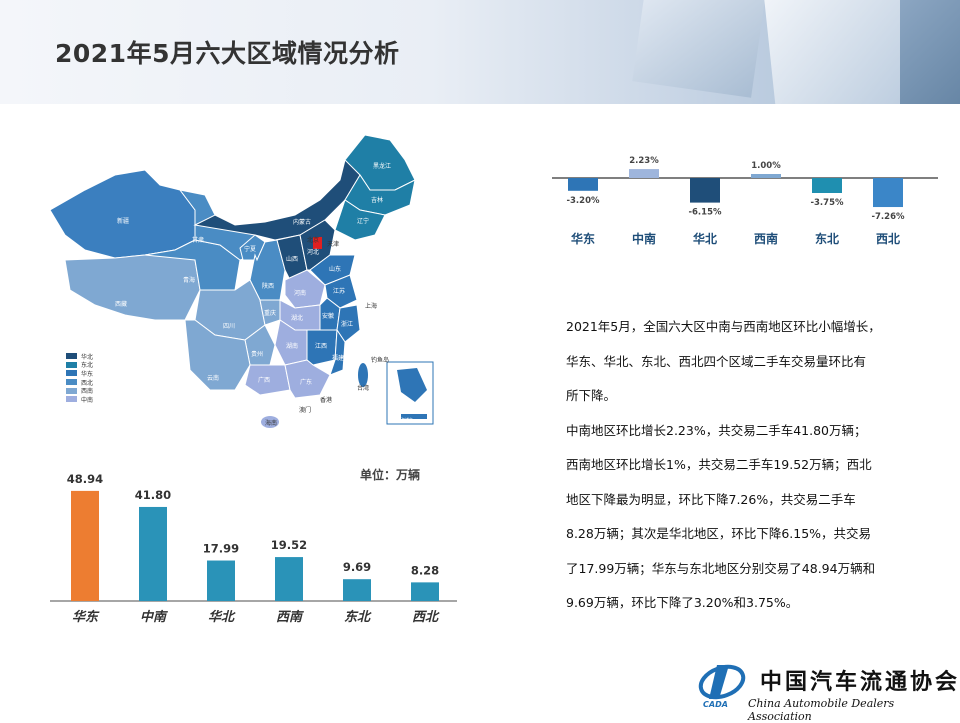  I want to click on analysis-line: 9.69万辆，环比下降了3.20%和3.75%。, so click(682, 602).